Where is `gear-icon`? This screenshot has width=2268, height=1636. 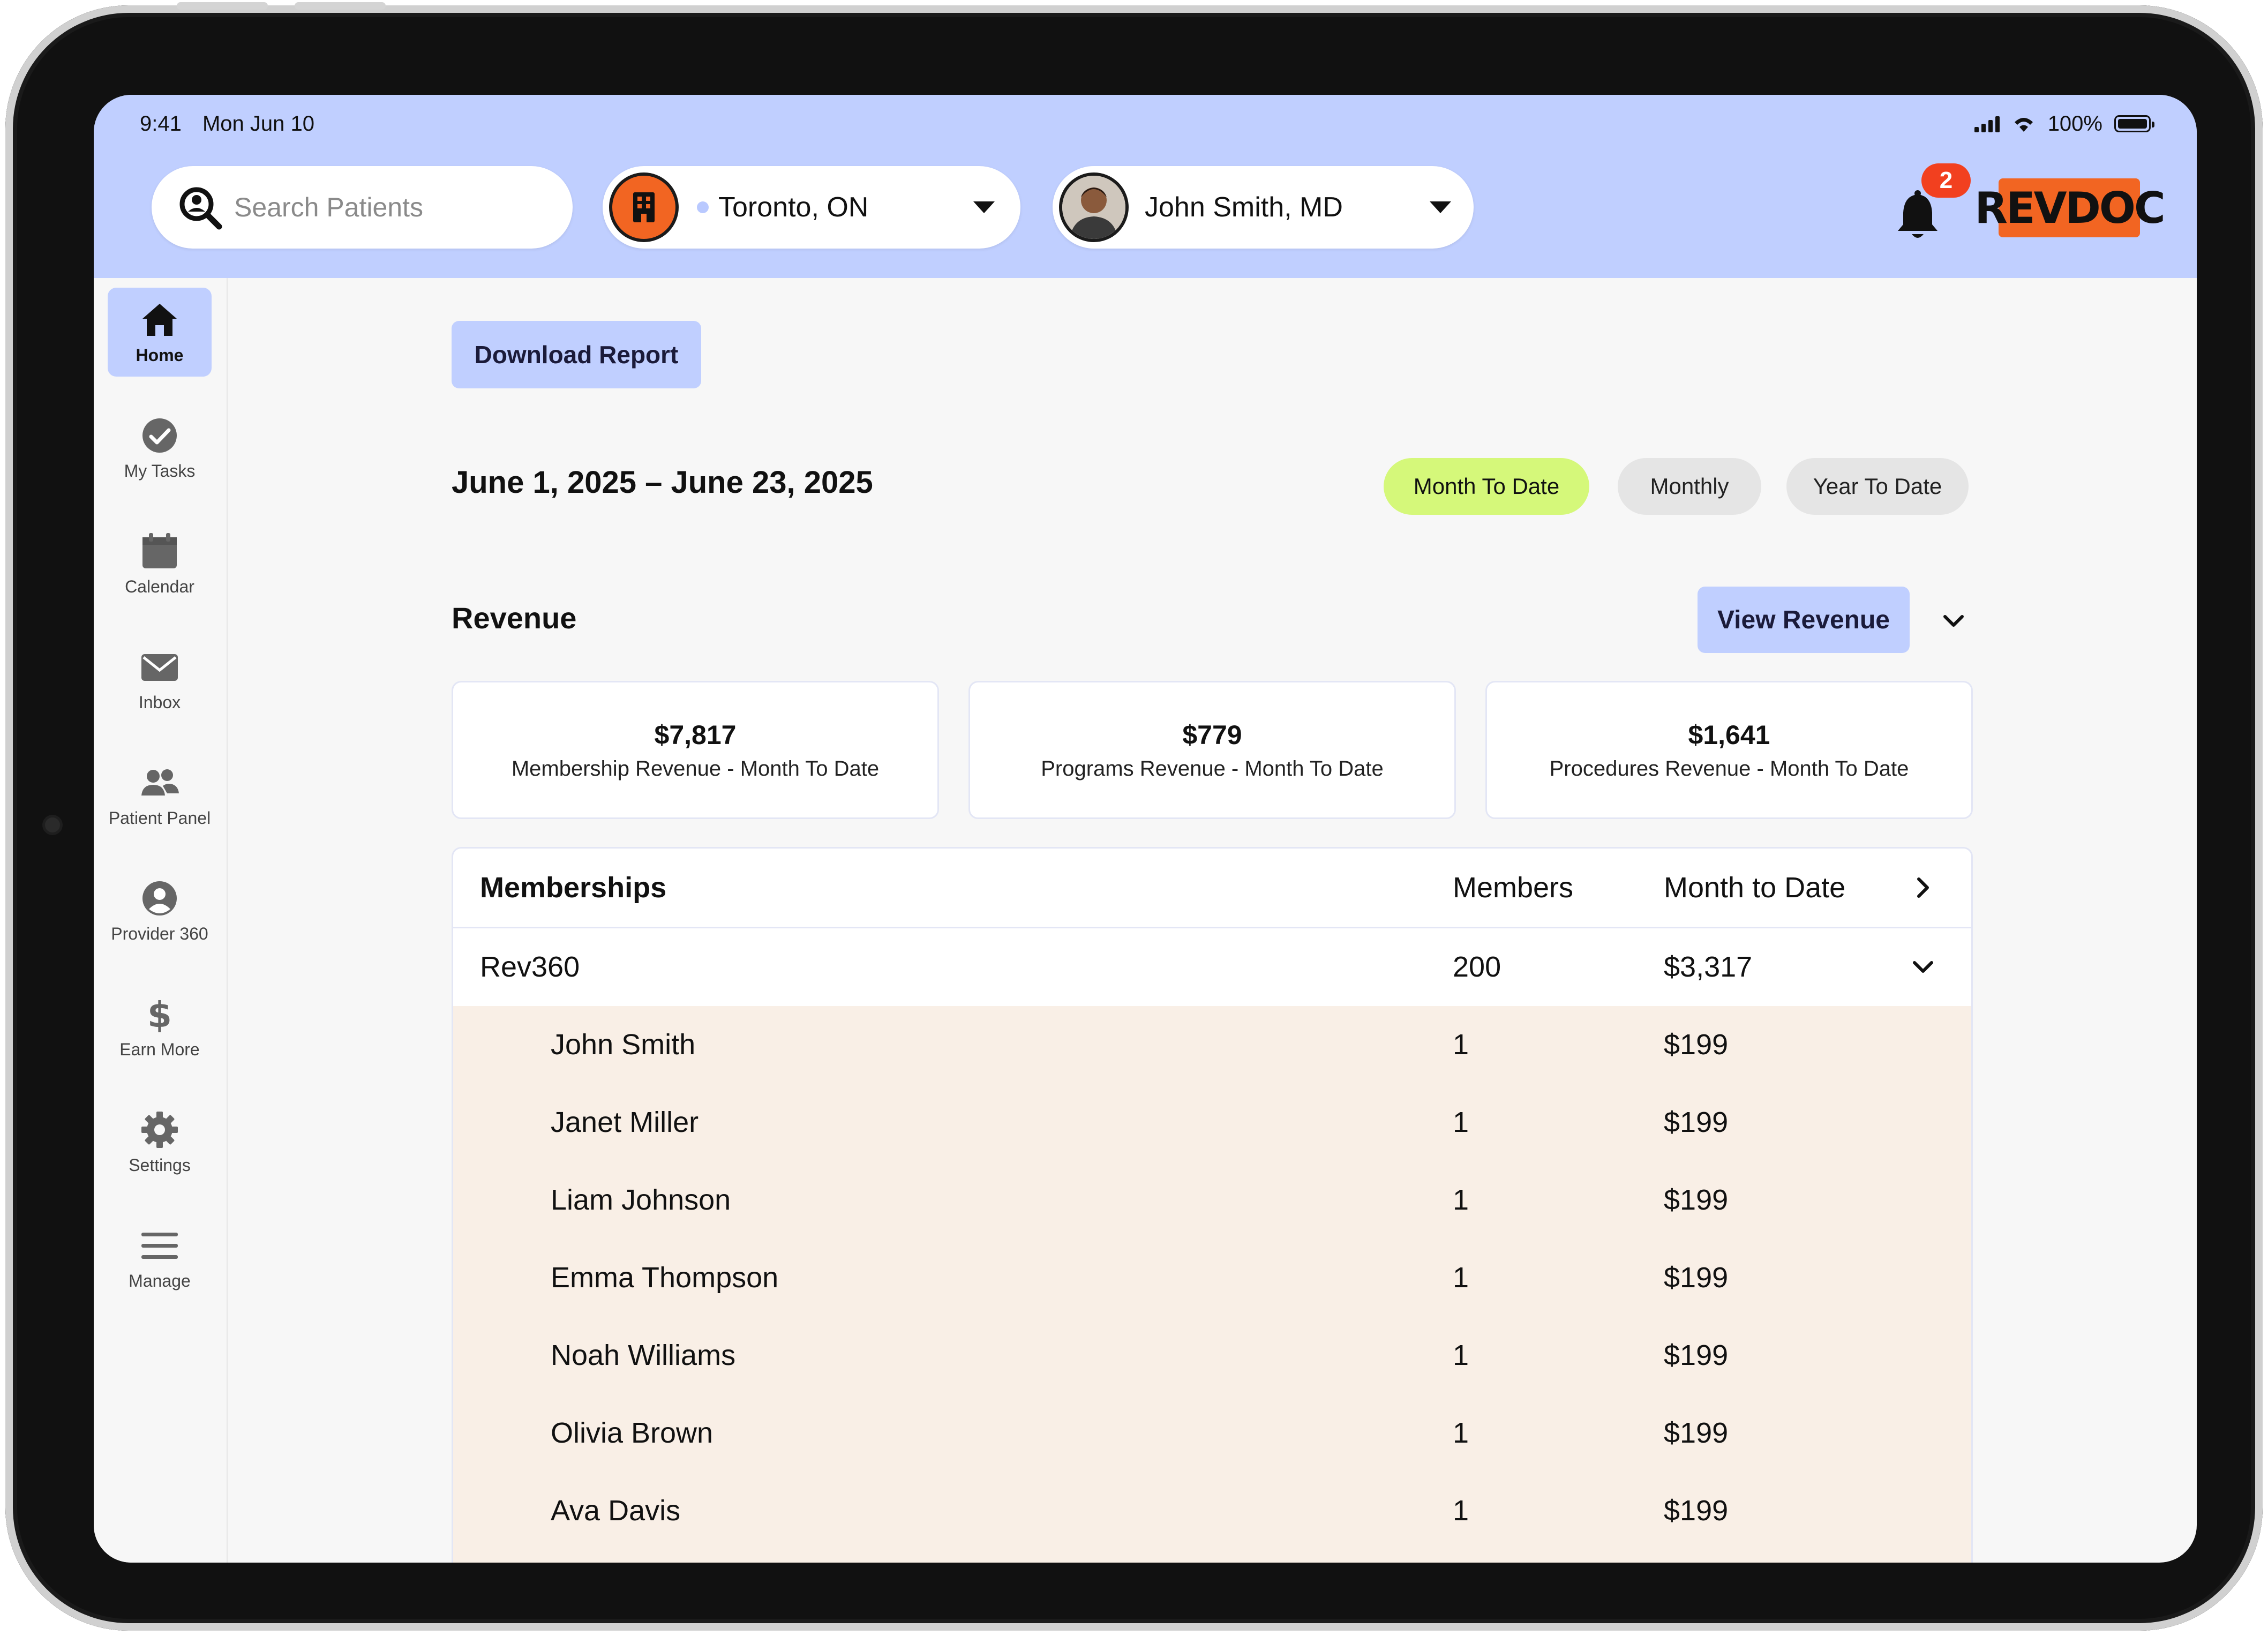 gear-icon is located at coordinates (159, 1129).